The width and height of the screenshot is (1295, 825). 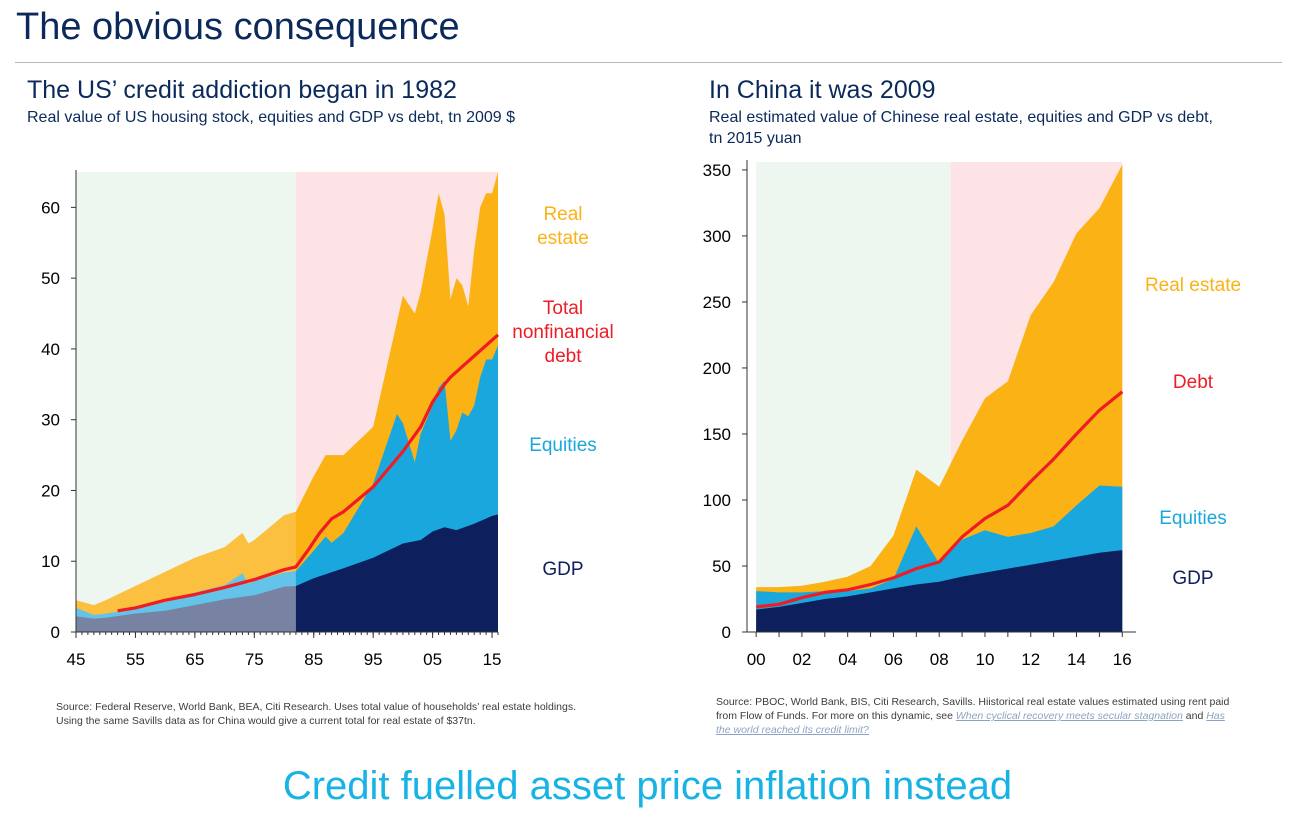 I want to click on china-series-label-gdp: GDP, so click(x=1192, y=578).